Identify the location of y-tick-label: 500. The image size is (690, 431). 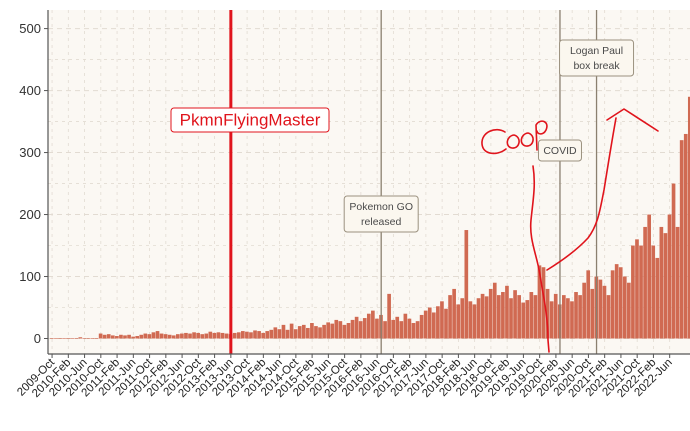
(30, 28).